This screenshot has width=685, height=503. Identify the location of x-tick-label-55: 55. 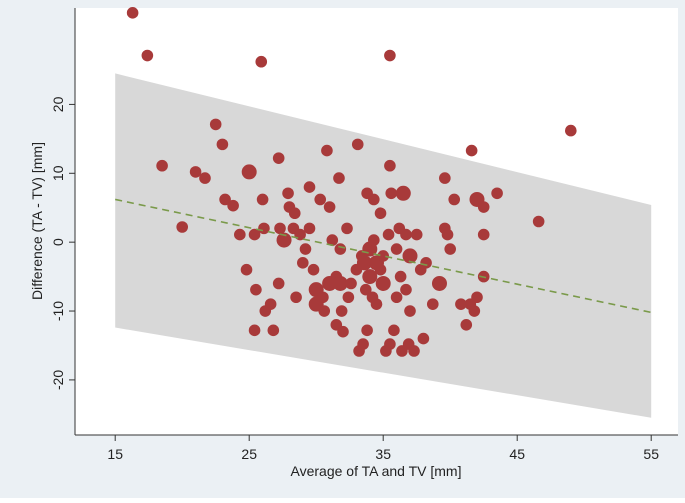
(651, 454).